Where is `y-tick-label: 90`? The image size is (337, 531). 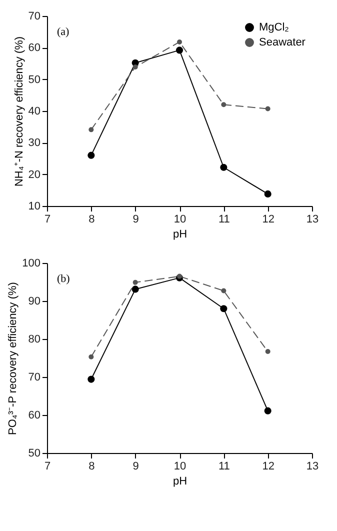 y-tick-label: 90 is located at coordinates (34, 302).